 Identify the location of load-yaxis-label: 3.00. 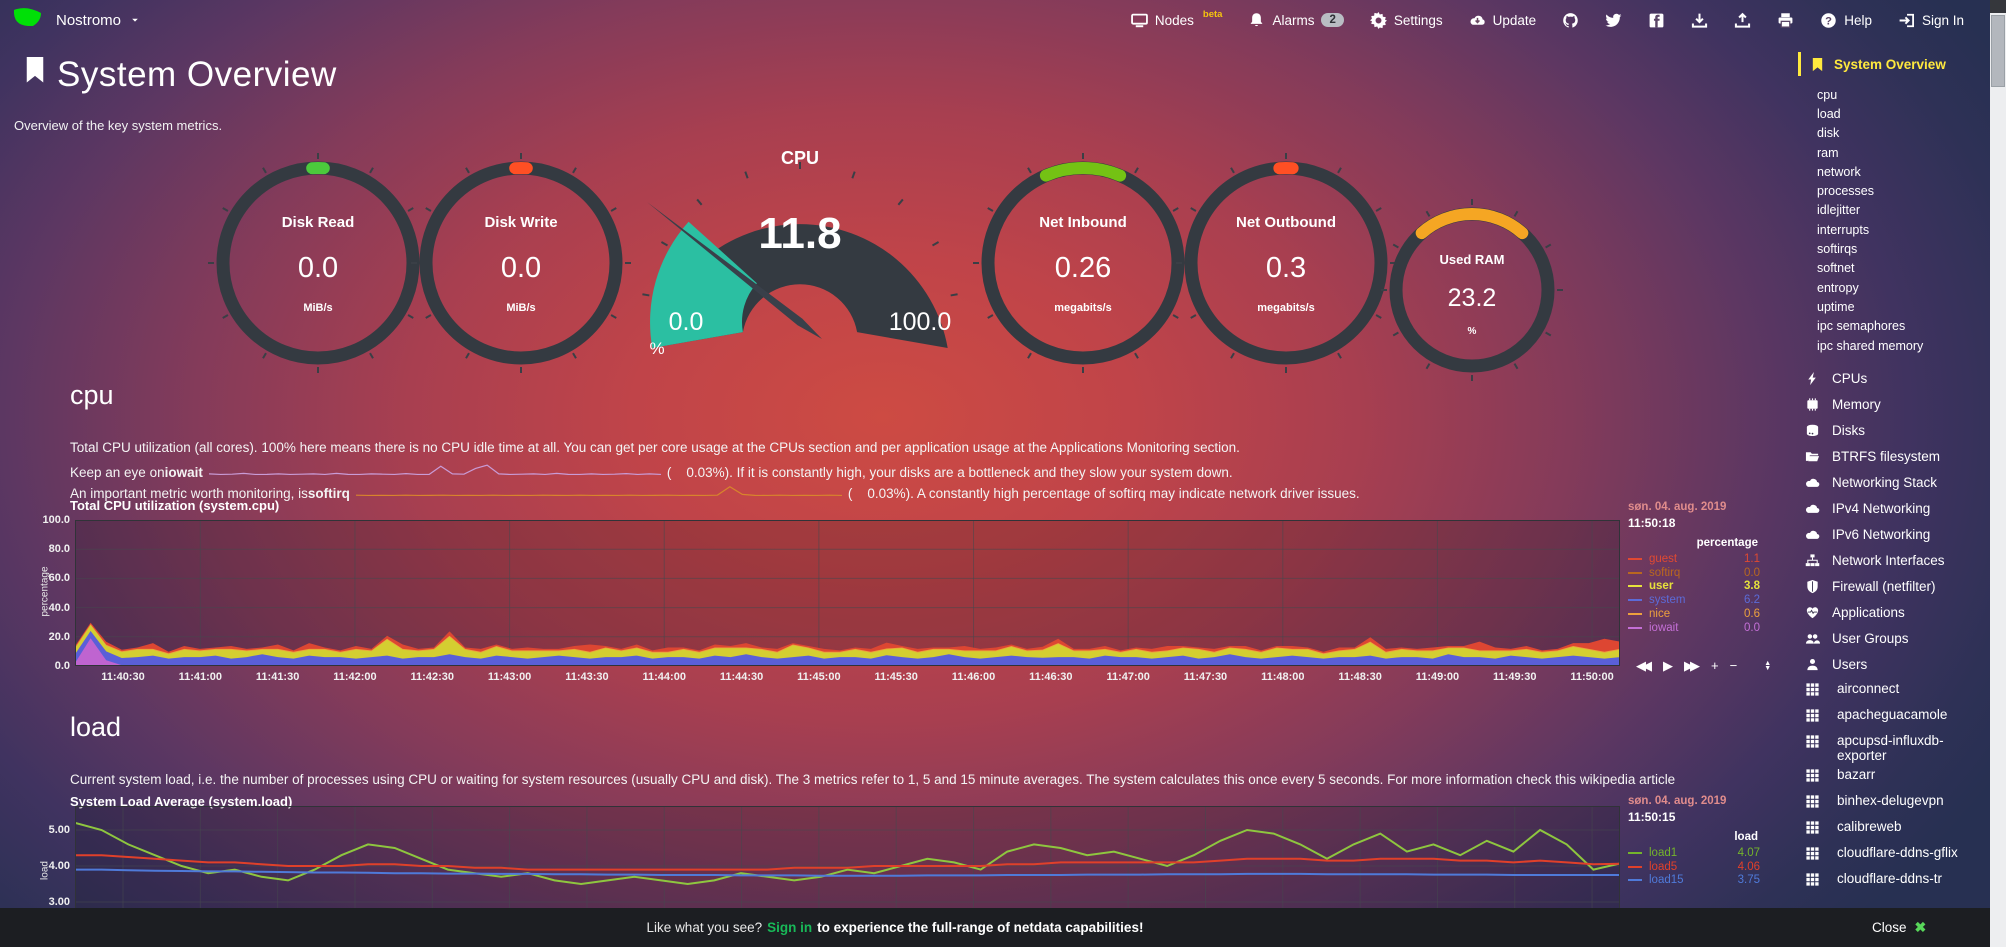
(59, 902).